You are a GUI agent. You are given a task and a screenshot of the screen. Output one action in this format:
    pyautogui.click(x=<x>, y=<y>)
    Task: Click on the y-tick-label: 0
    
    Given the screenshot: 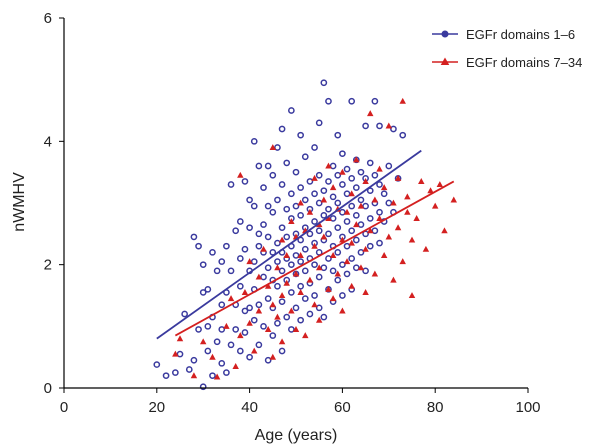 What is the action you would take?
    pyautogui.click(x=48, y=388)
    